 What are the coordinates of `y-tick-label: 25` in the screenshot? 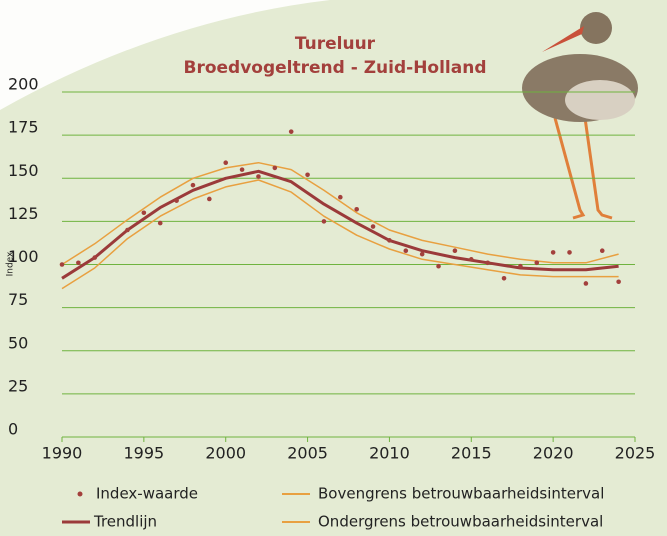 It's located at (18, 385).